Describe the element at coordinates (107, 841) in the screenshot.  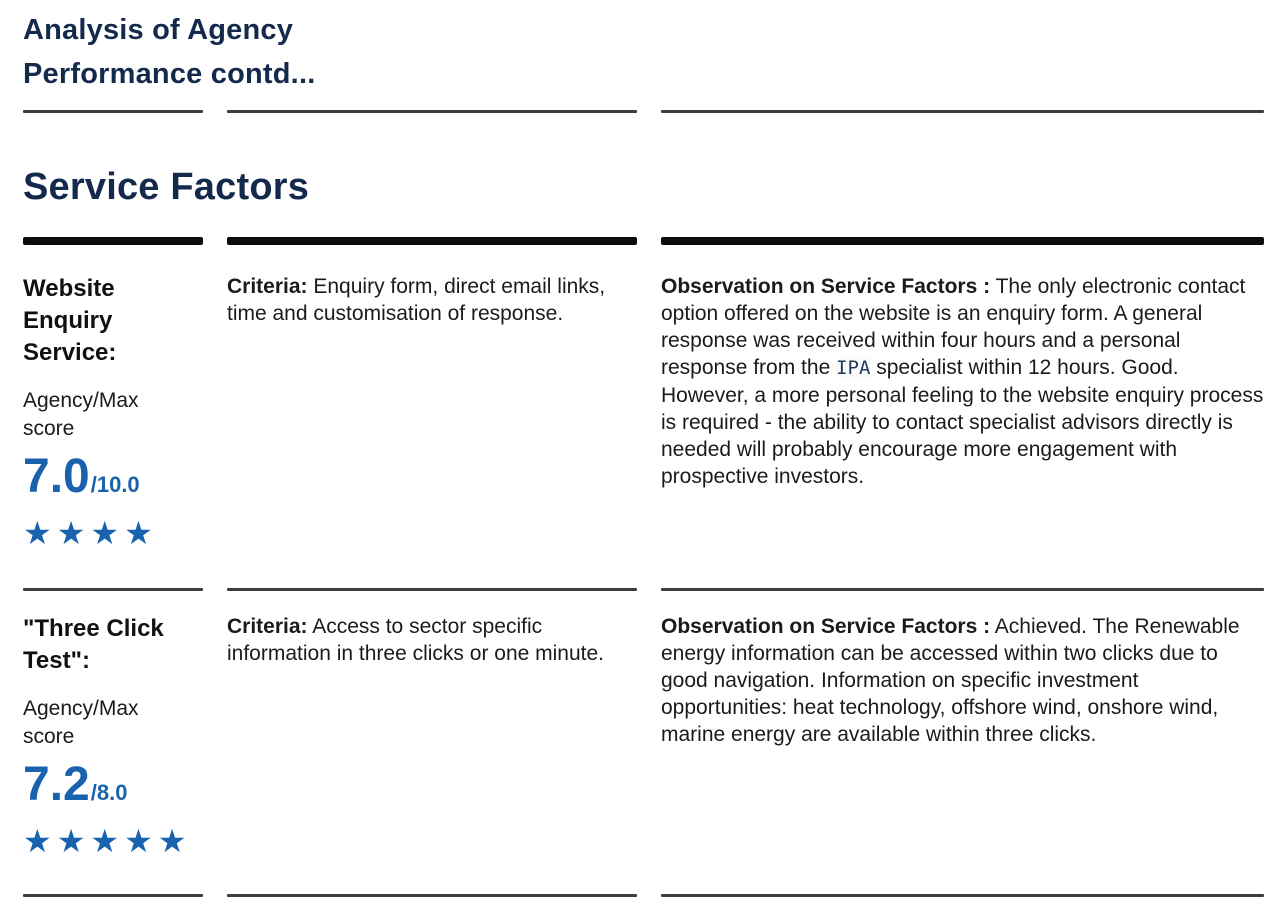
I see `star-rating: ★★★★★` at that location.